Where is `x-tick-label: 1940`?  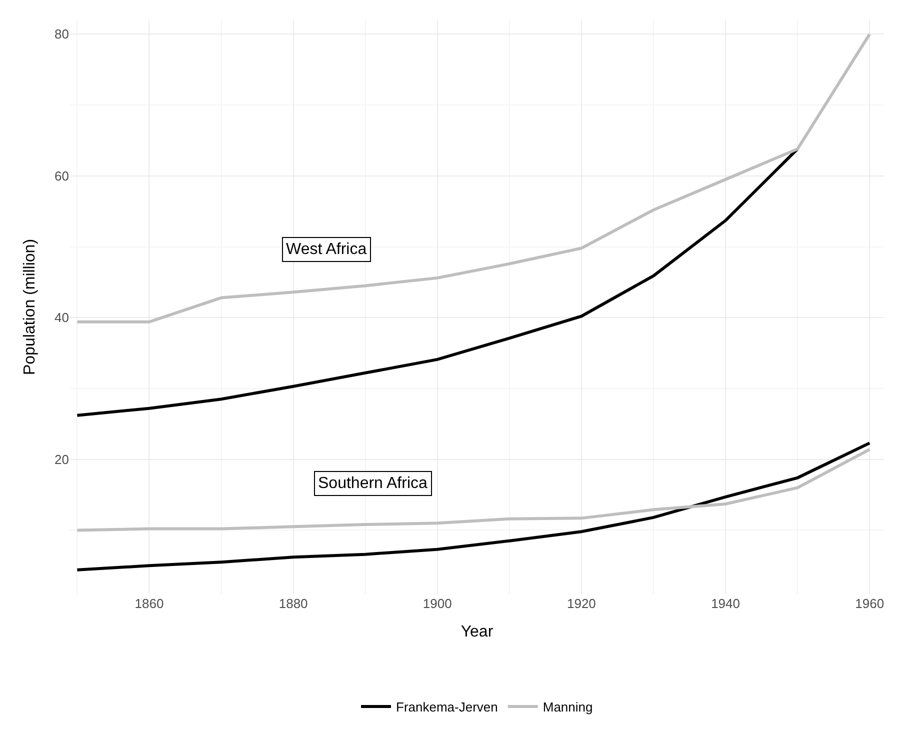 x-tick-label: 1940 is located at coordinates (725, 603).